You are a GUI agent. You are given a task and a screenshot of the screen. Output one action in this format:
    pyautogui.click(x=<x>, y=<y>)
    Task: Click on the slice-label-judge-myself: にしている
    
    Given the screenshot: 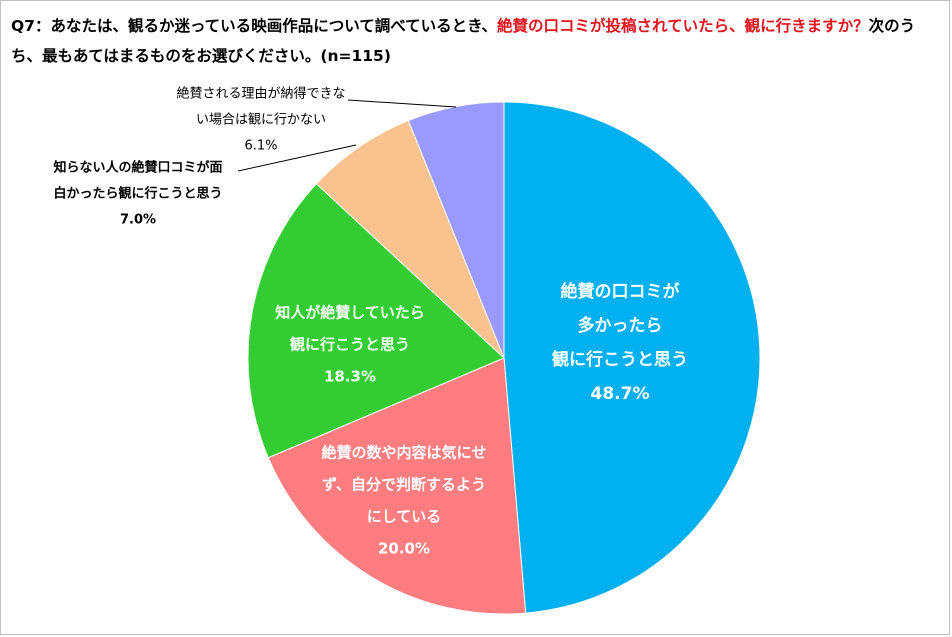 What is the action you would take?
    pyautogui.click(x=404, y=517)
    